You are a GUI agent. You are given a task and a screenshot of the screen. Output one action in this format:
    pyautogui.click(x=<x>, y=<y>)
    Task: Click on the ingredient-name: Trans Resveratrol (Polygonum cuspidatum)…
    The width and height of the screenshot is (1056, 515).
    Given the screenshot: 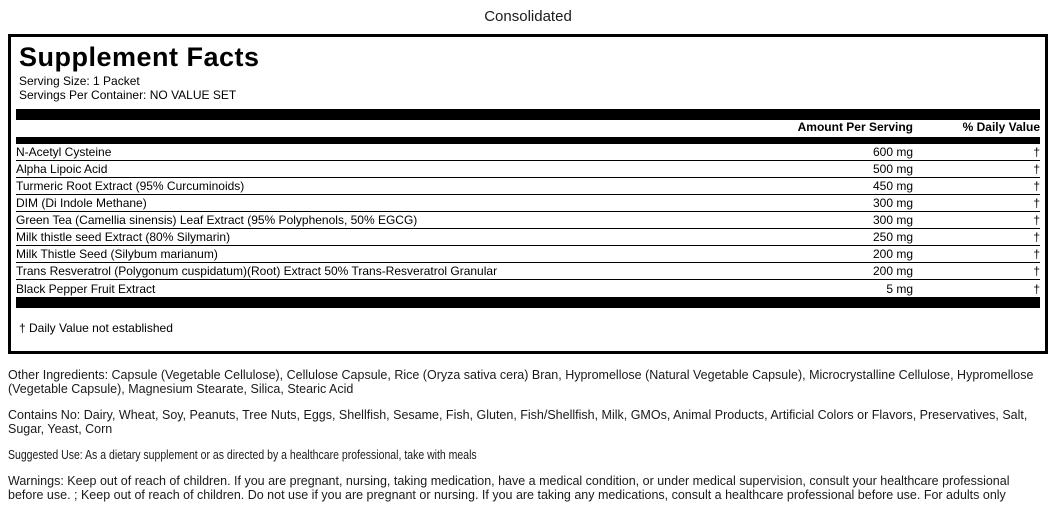 What is the action you would take?
    pyautogui.click(x=257, y=271)
    